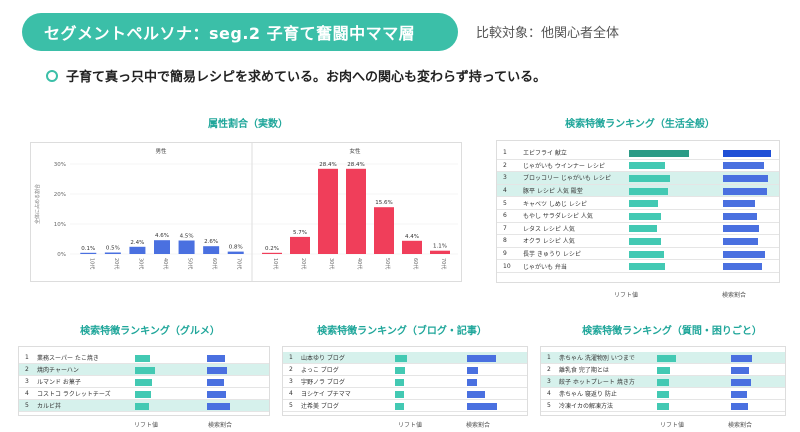  Describe the element at coordinates (663, 394) in the screenshot. I see `ranking-row: 4 赤ちゃん 寝返り 防止` at that location.